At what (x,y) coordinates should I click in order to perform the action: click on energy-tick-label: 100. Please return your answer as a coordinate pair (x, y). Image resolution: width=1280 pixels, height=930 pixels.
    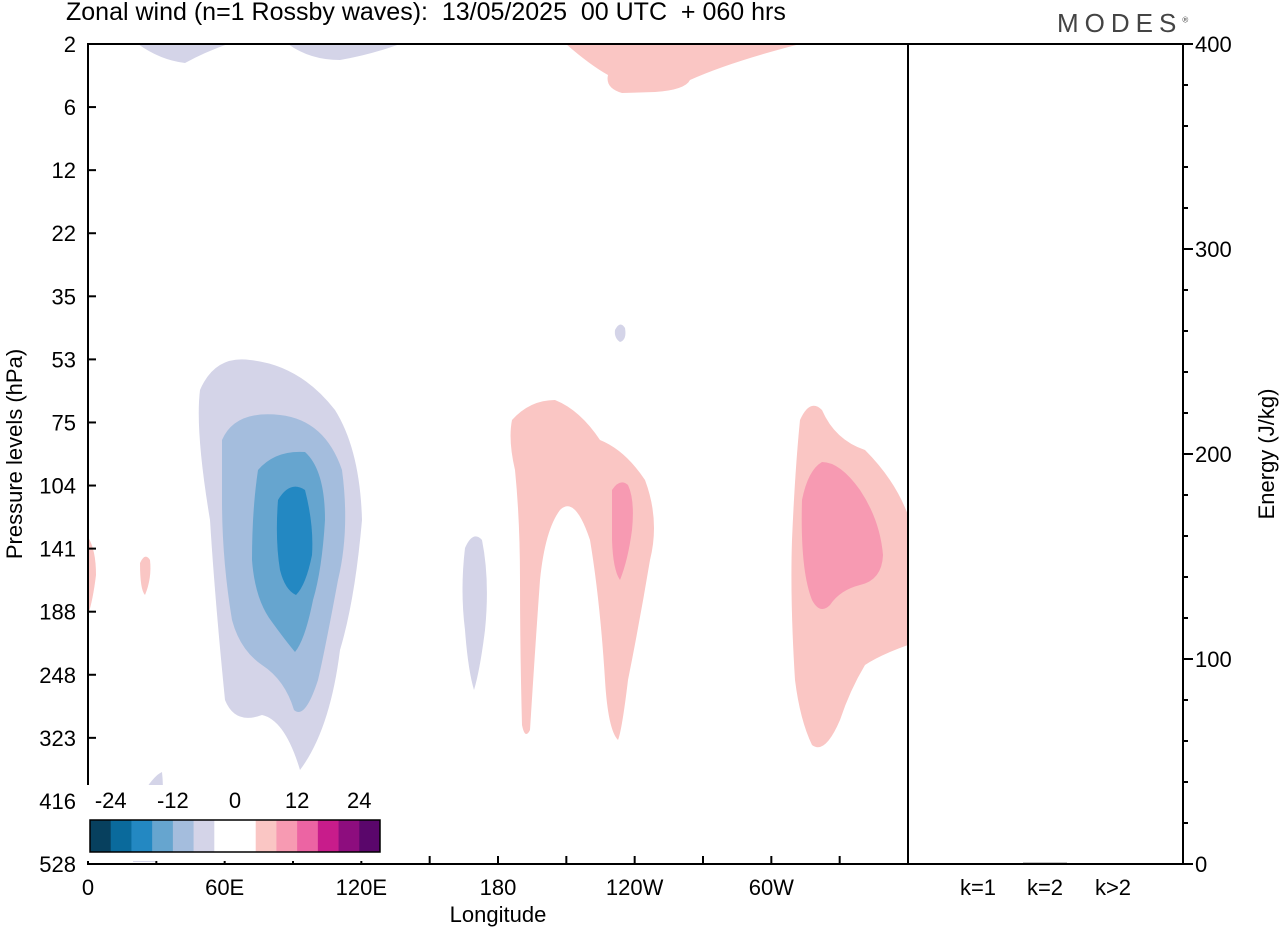
    Looking at the image, I should click on (1213, 659).